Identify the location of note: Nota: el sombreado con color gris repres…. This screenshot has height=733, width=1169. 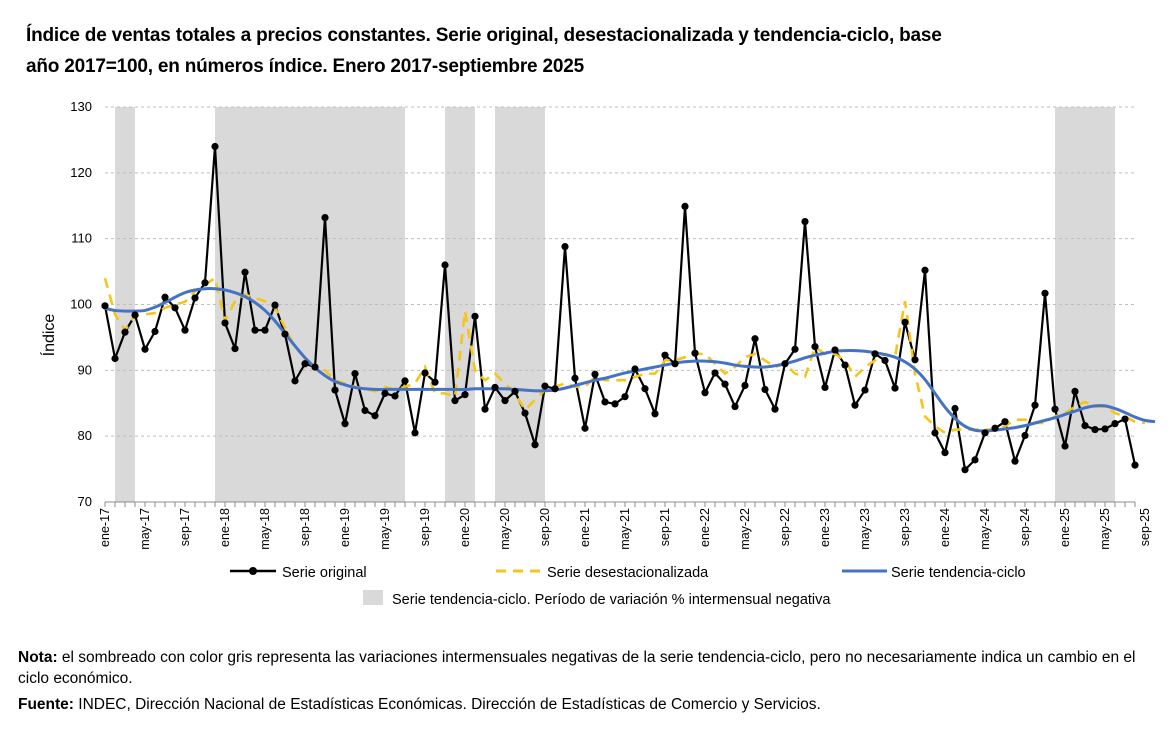
(588, 668).